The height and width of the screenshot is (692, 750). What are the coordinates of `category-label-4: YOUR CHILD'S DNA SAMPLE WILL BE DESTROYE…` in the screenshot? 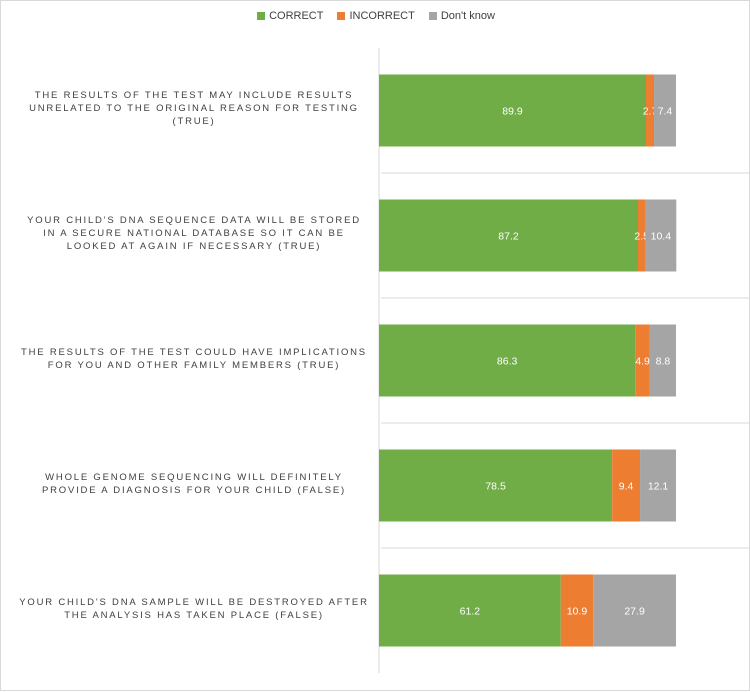 It's located at (194, 608).